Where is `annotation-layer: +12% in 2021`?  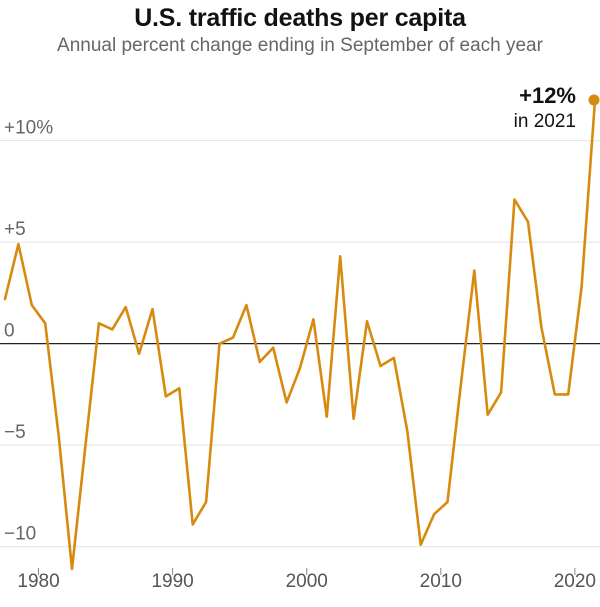
annotation-layer: +12% in 2021 is located at coordinates (545, 107).